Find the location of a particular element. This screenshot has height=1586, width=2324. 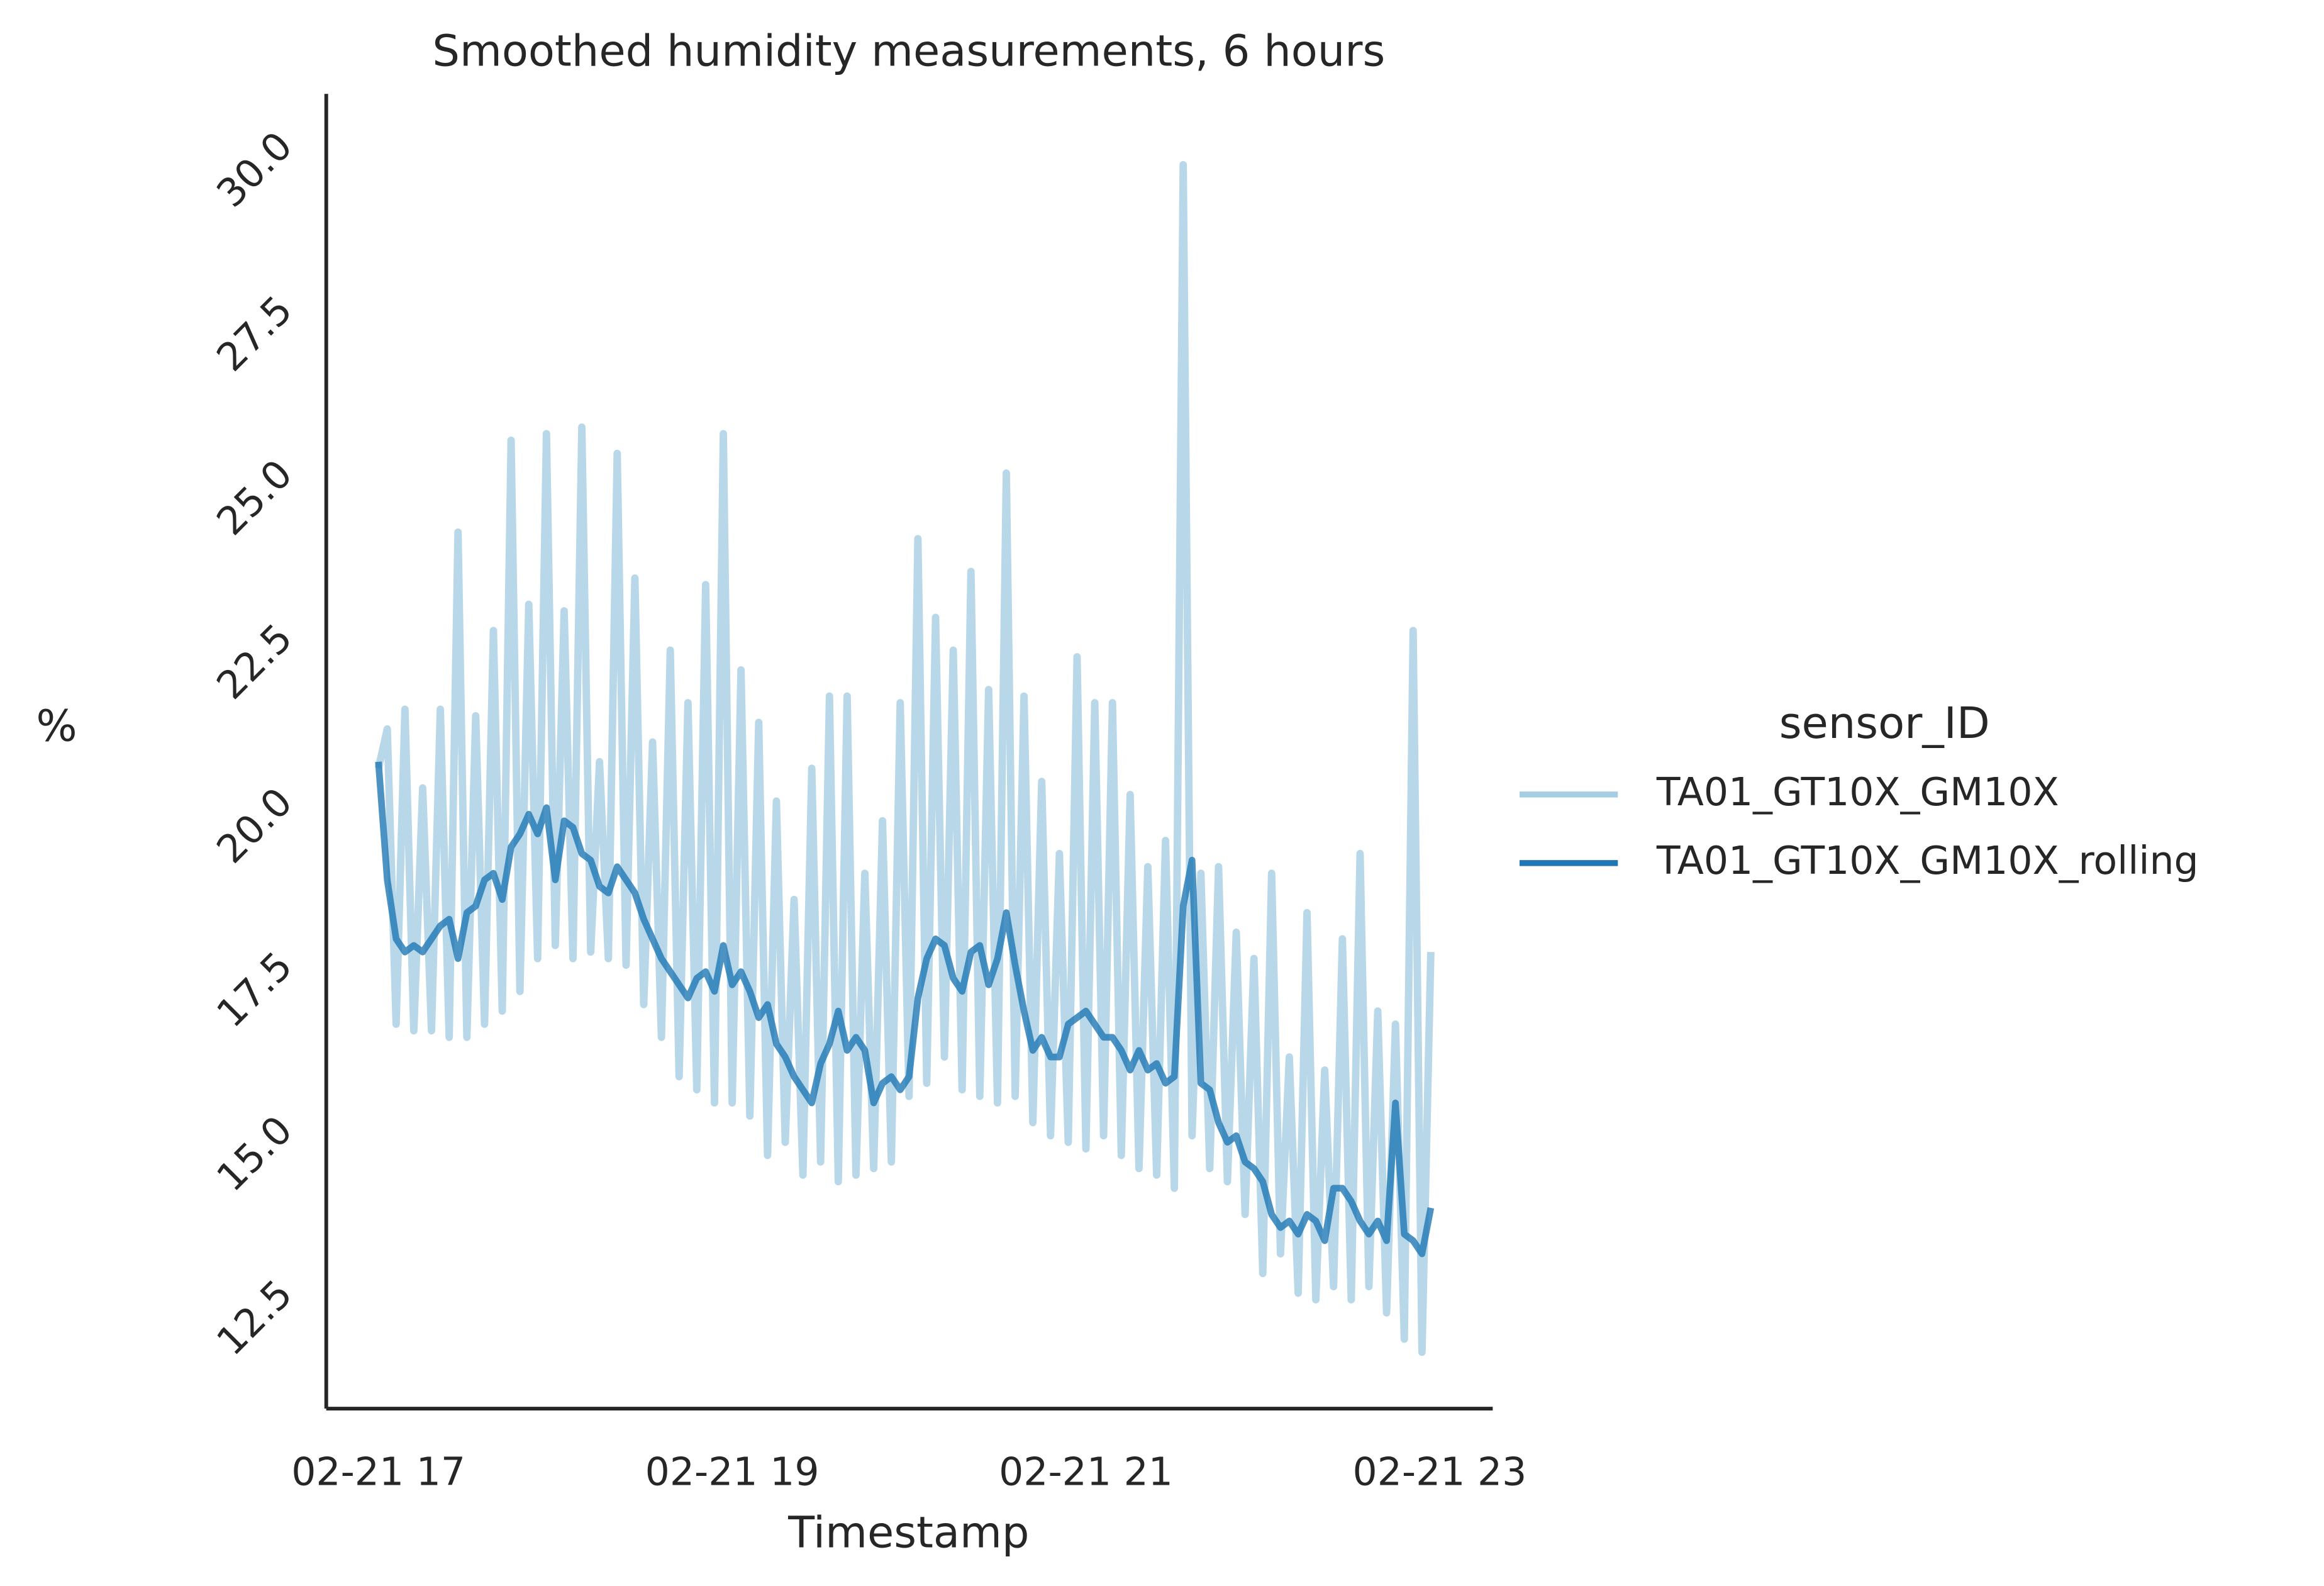

x-tick-label: 02-21 19 is located at coordinates (732, 1471).